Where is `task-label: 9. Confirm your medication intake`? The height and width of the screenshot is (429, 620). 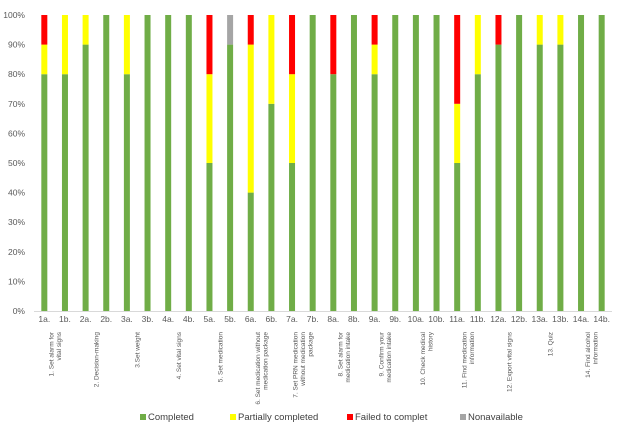
task-label: 9. Confirm your medication intake is located at coordinates (386, 356).